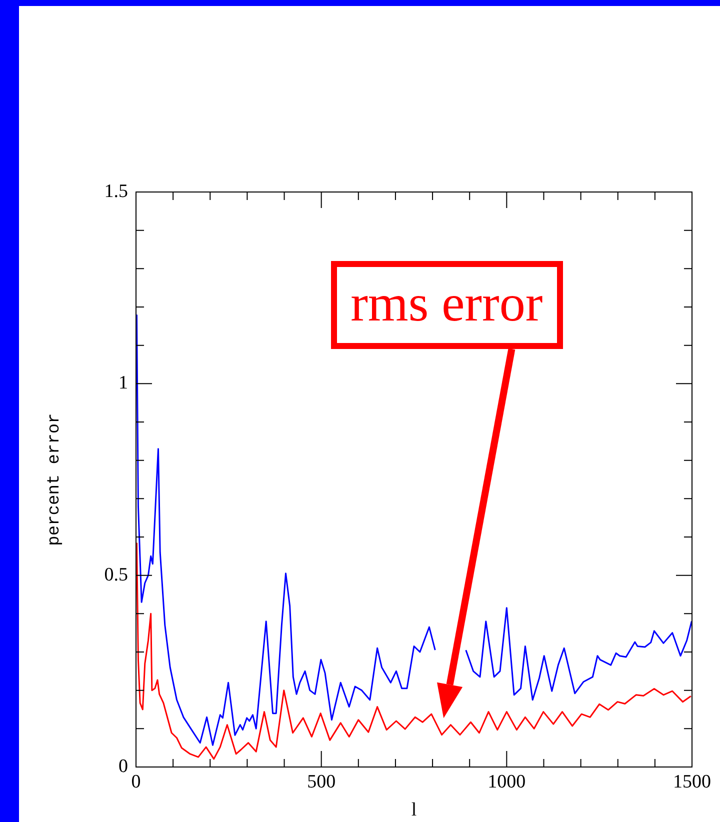  Describe the element at coordinates (123, 766) in the screenshot. I see `y-tick-label: 0` at that location.